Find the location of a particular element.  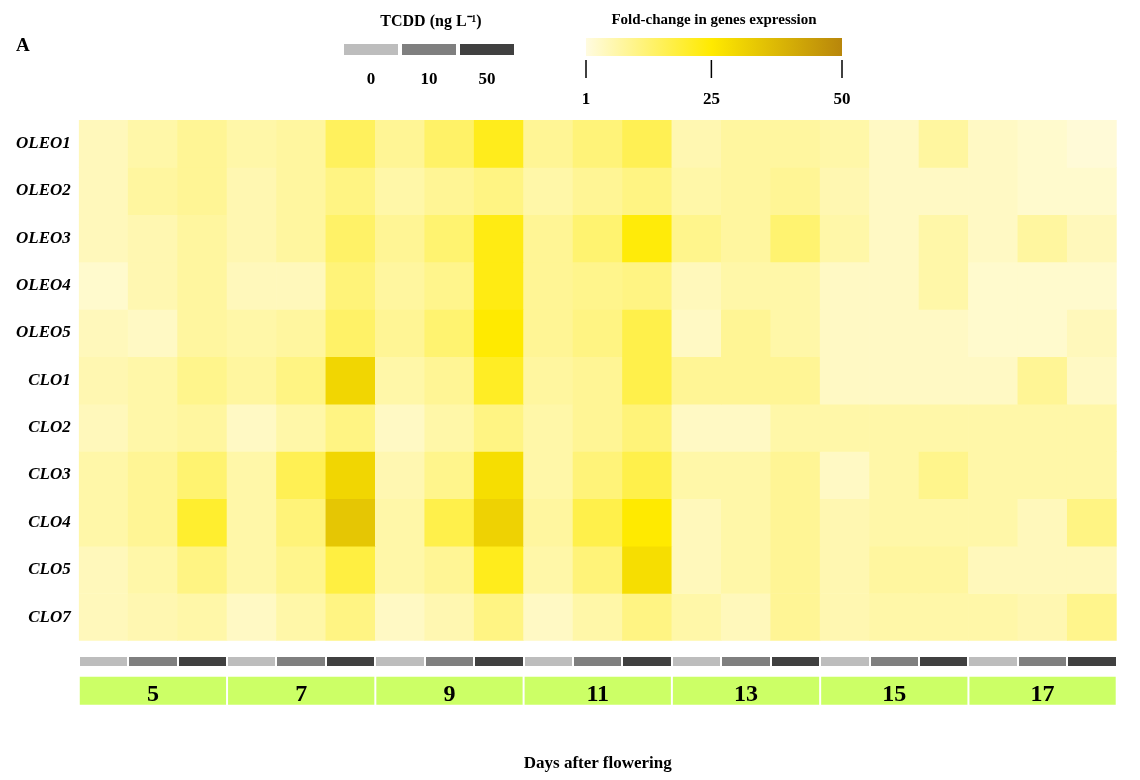

legend-title: TCDD (ng L⁻¹) is located at coordinates (431, 21).